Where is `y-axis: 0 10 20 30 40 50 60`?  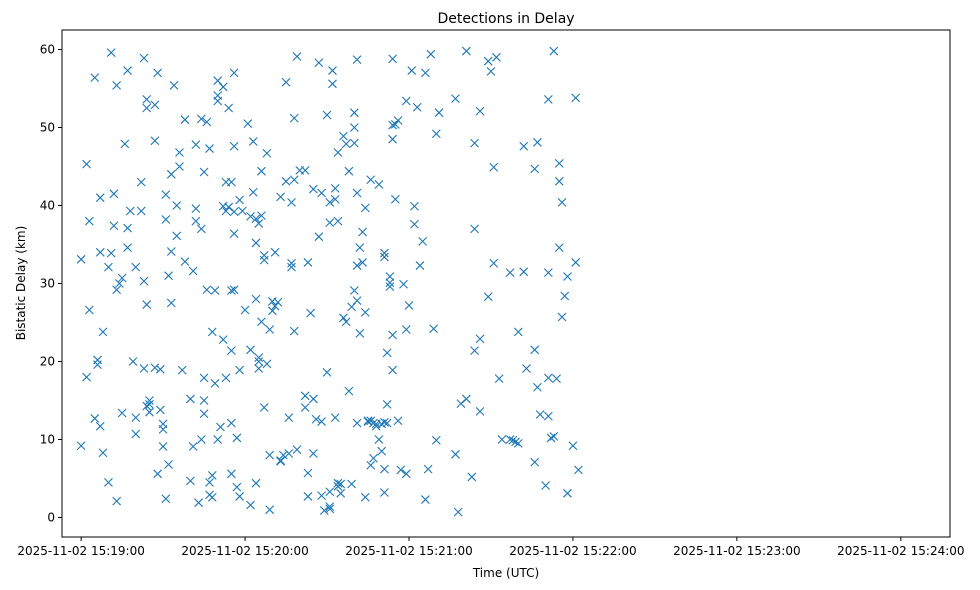
y-axis: 0 10 20 30 40 50 60 is located at coordinates (51, 284).